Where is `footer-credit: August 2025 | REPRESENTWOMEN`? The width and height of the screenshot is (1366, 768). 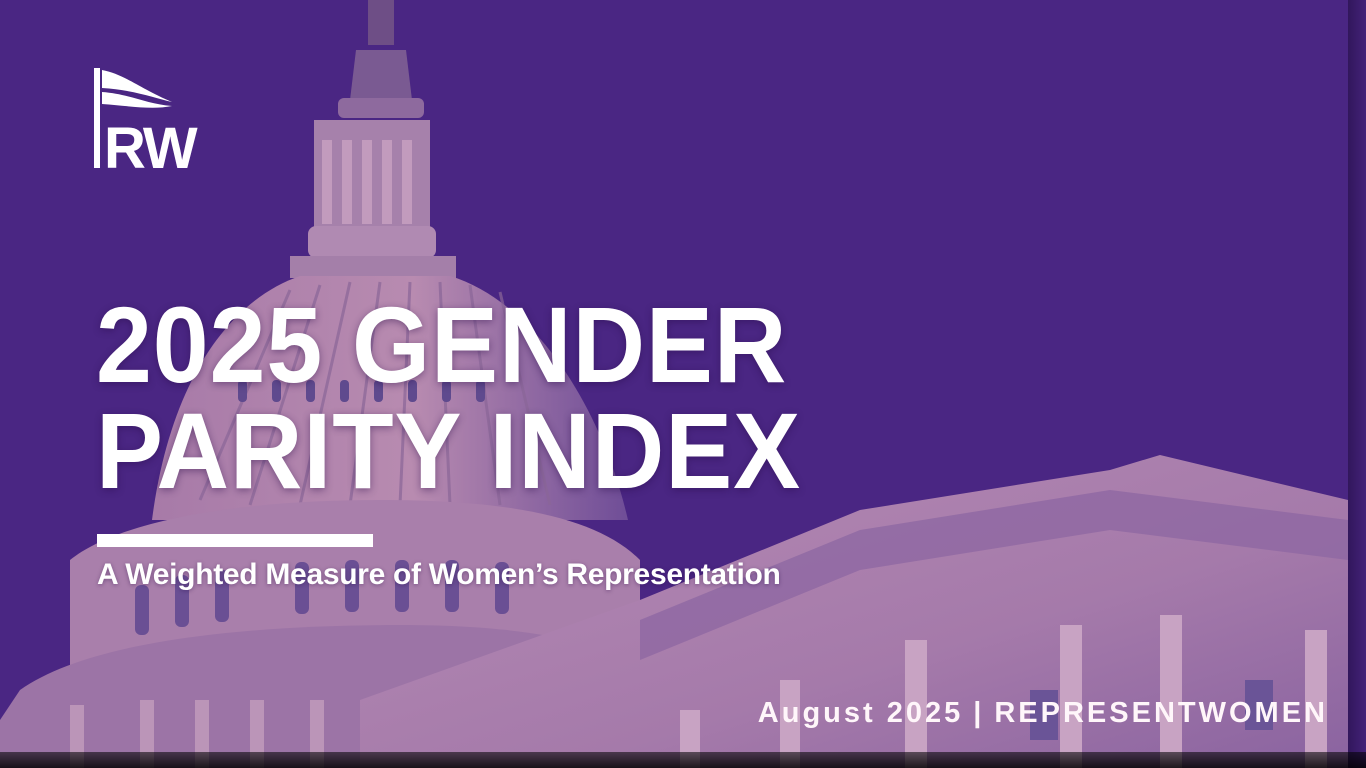
footer-credit: August 2025 | REPRESENTWOMEN is located at coordinates (1043, 713).